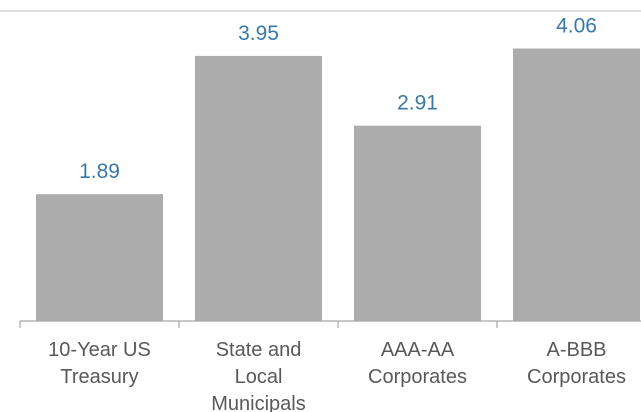 This screenshot has height=412, width=641. What do you see at coordinates (99, 377) in the screenshot?
I see `category-label-line: Treasury` at bounding box center [99, 377].